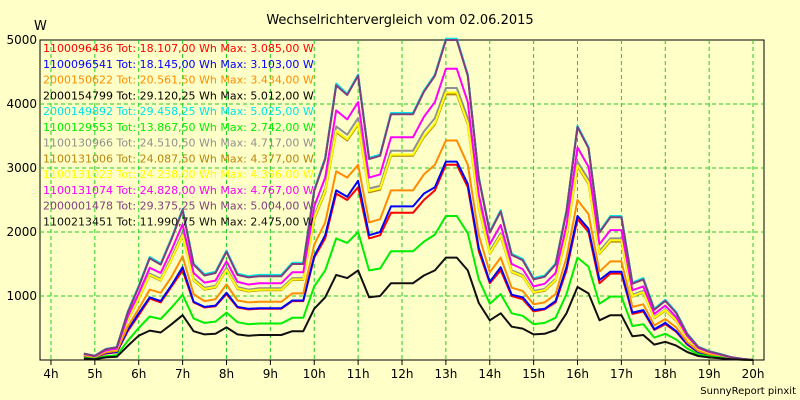 This screenshot has width=800, height=400. I want to click on x-tick-label: 10h, so click(314, 374).